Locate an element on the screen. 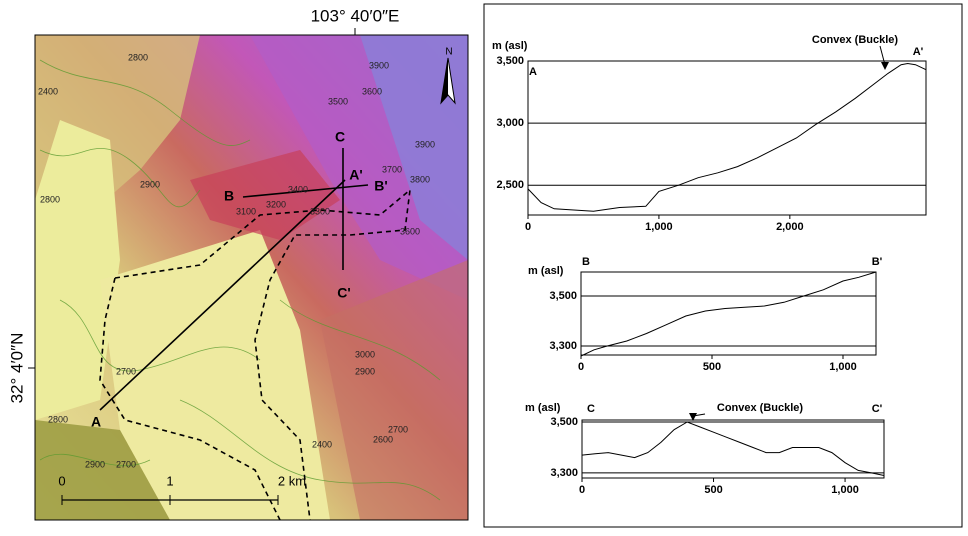  end-label: A' is located at coordinates (918, 52).